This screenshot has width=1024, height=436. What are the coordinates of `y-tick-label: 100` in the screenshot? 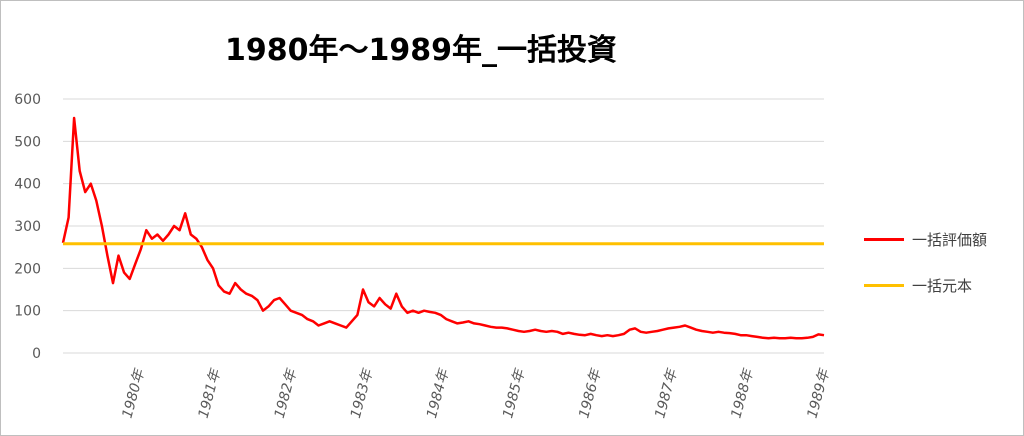 It's located at (27, 312).